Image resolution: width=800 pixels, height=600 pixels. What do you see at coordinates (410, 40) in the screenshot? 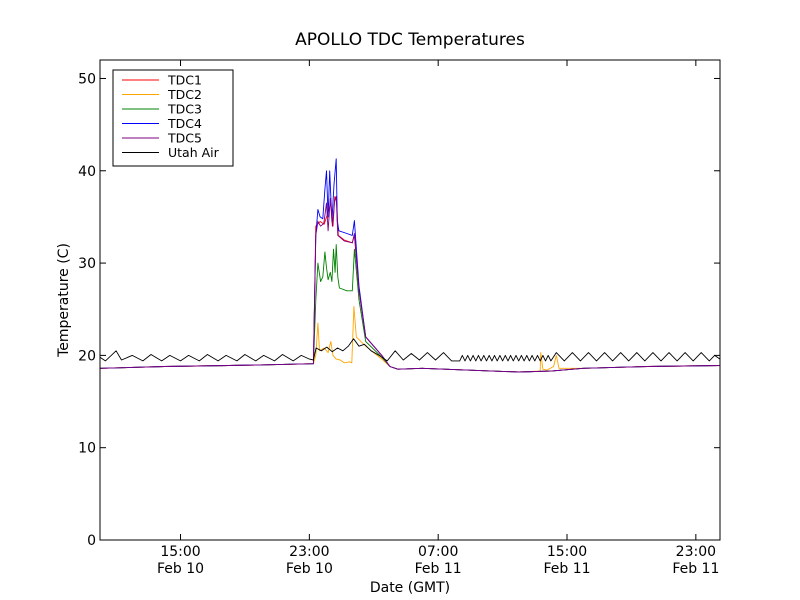
I see `chart-title: APOLLO TDC Temperatures` at bounding box center [410, 40].